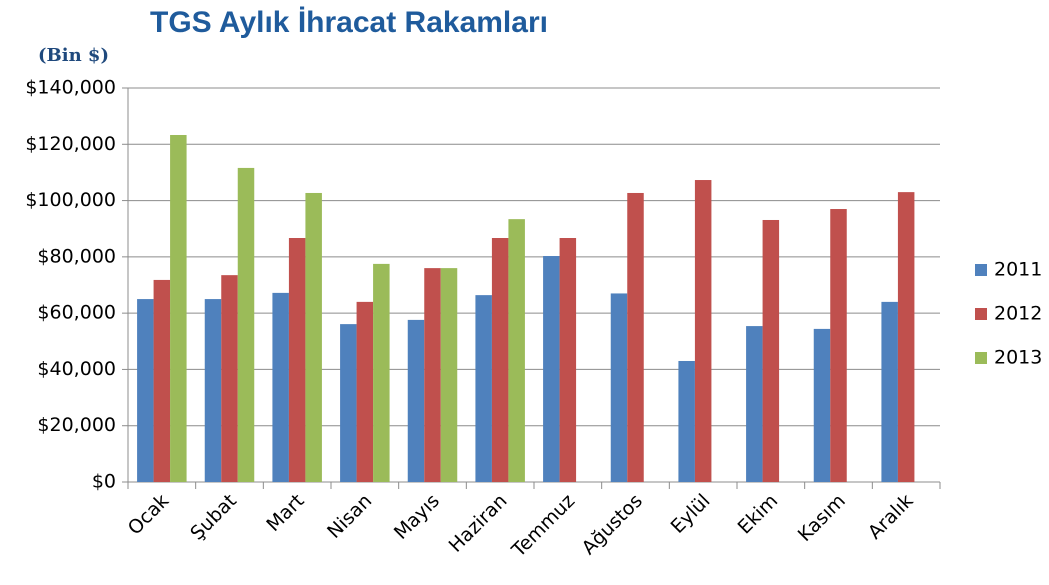 The width and height of the screenshot is (1049, 585). What do you see at coordinates (478, 523) in the screenshot?
I see `x-tick-label: Haziran` at bounding box center [478, 523].